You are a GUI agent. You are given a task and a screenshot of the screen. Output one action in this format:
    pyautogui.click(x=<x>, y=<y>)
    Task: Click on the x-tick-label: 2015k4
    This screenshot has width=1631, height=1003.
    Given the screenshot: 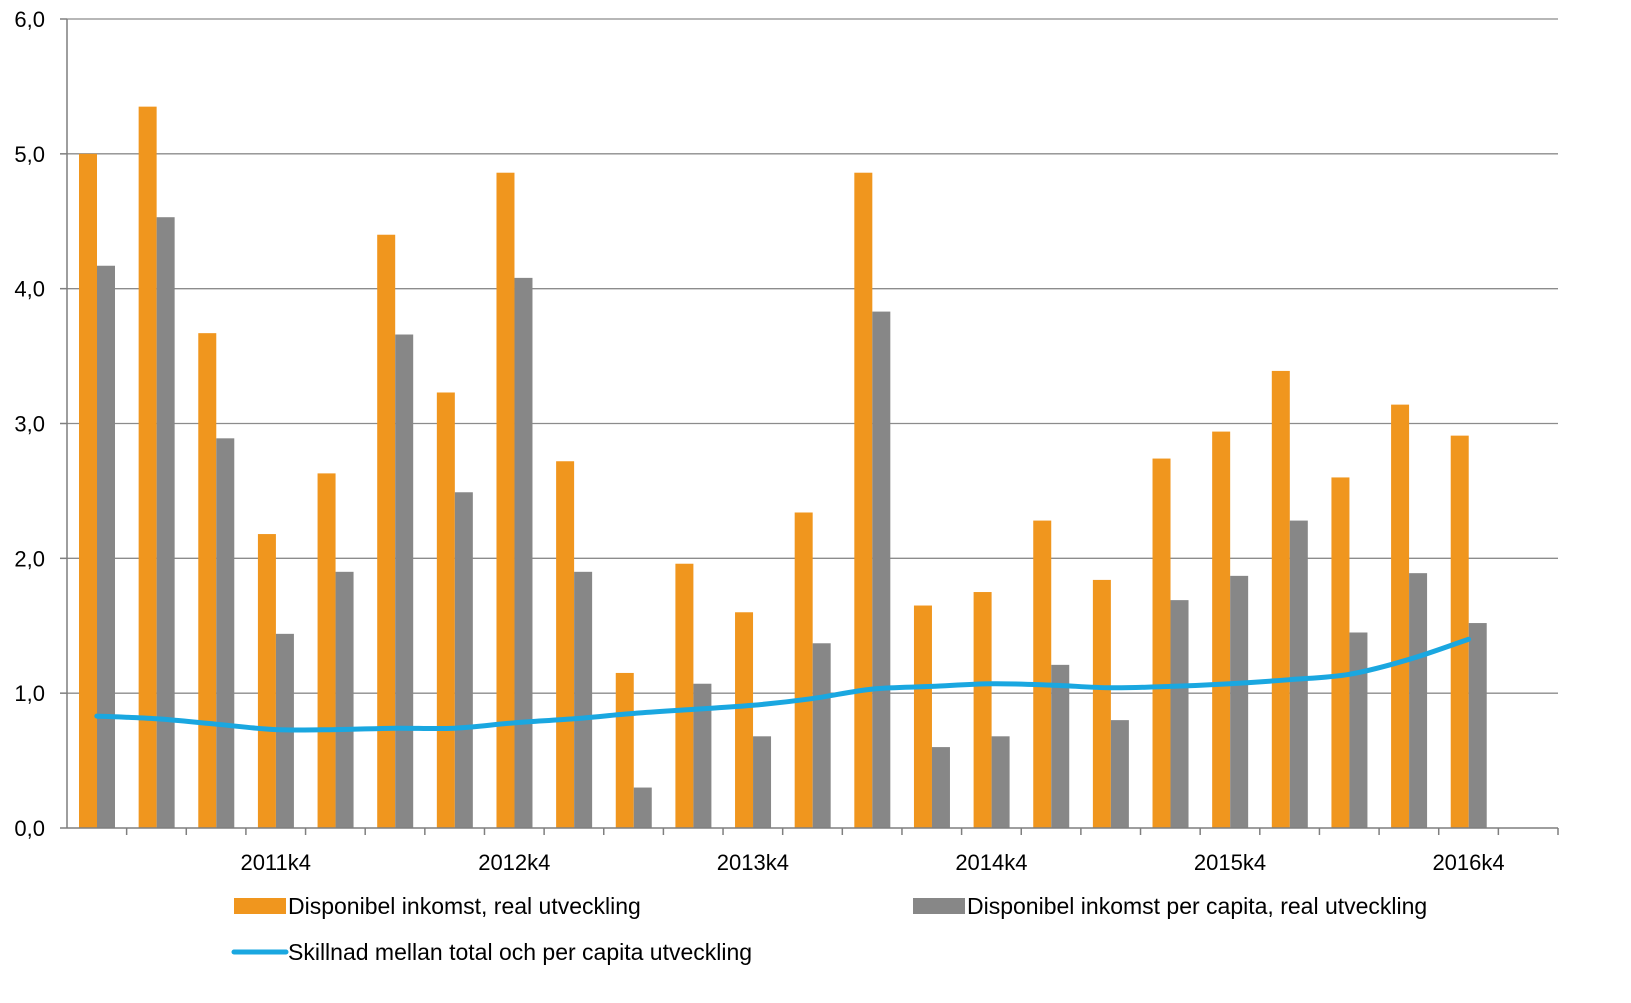 What is the action you would take?
    pyautogui.click(x=1230, y=862)
    